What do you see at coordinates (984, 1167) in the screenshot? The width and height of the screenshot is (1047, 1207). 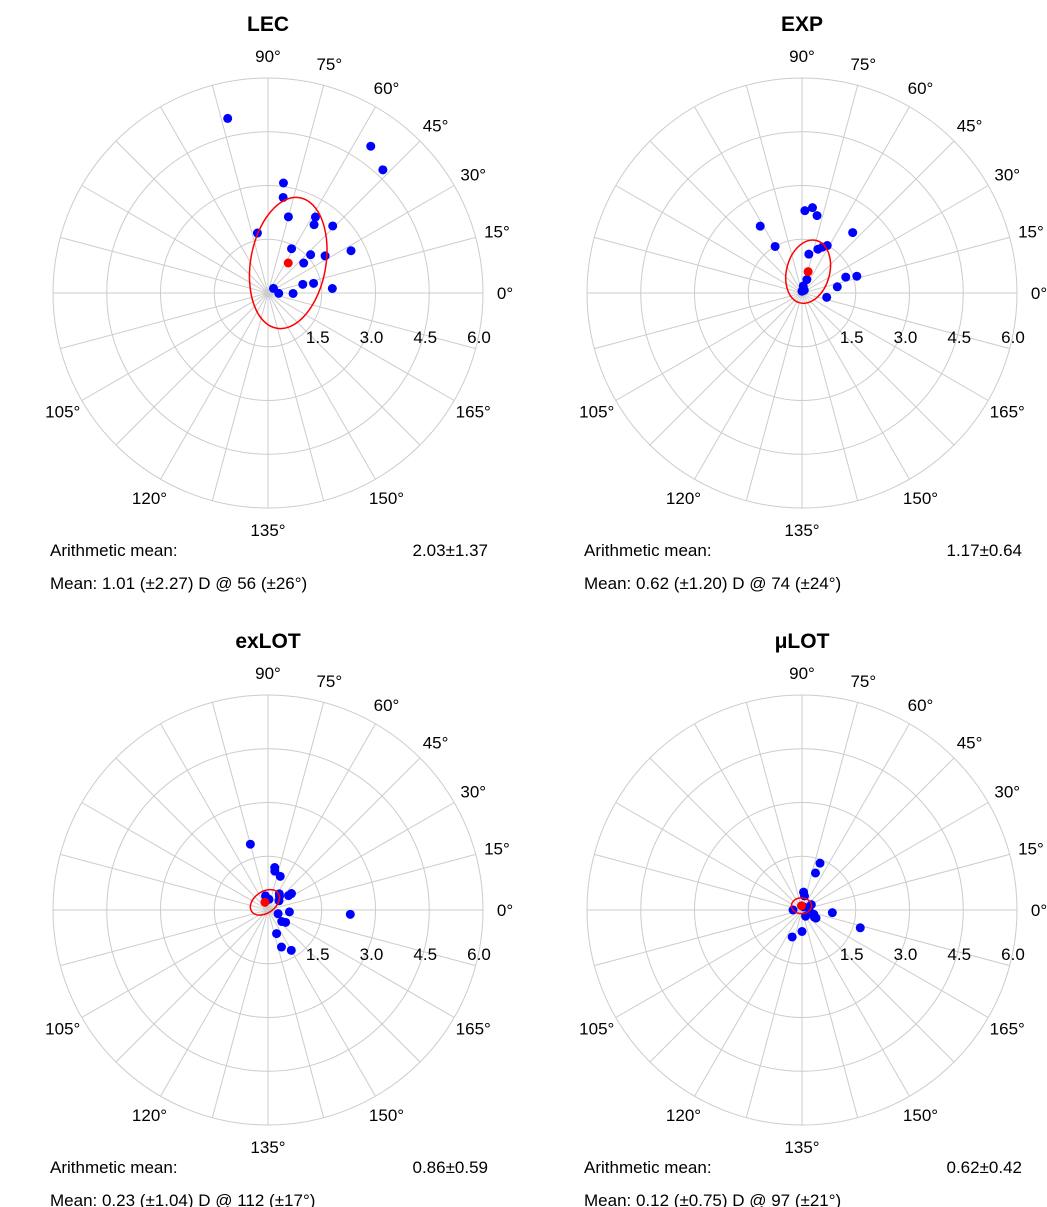 I see `arithmetic-mean-value: 0.62±0.42` at bounding box center [984, 1167].